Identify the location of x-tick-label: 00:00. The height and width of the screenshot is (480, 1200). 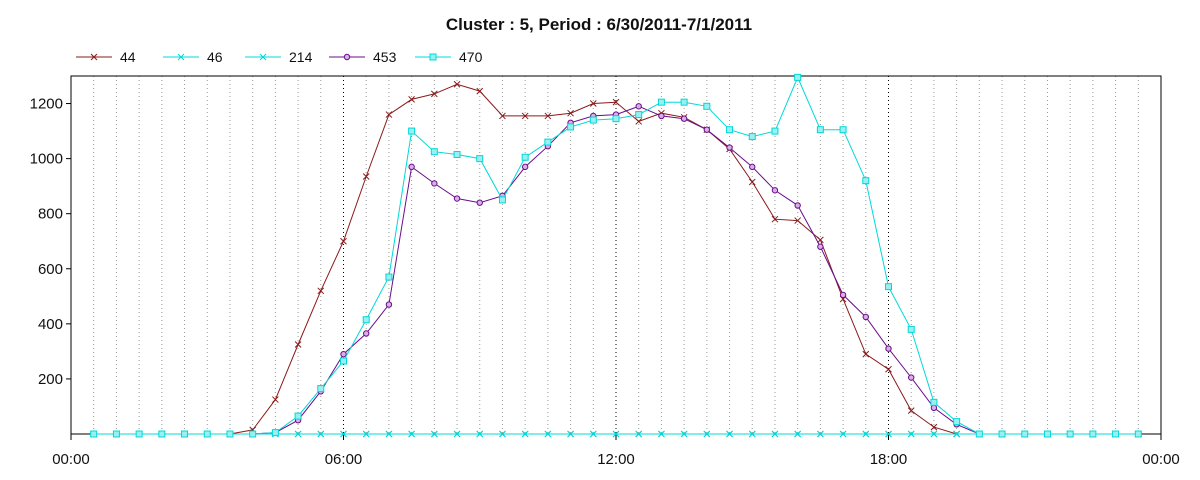
(1161, 459).